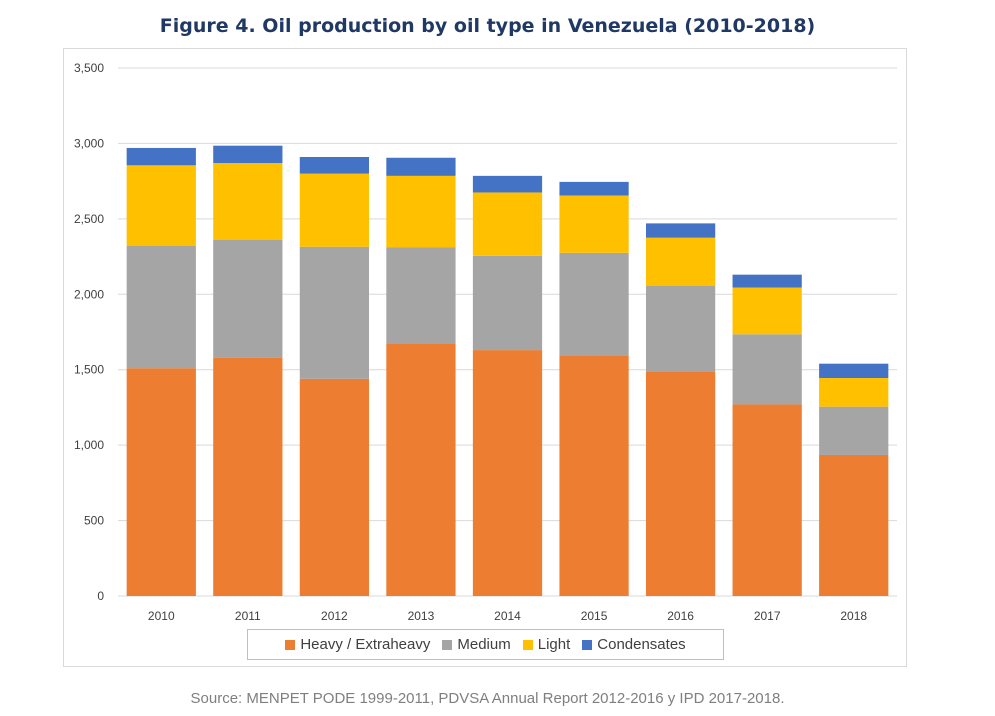 This screenshot has height=716, width=995. I want to click on legend-item-medium: Medium, so click(476, 644).